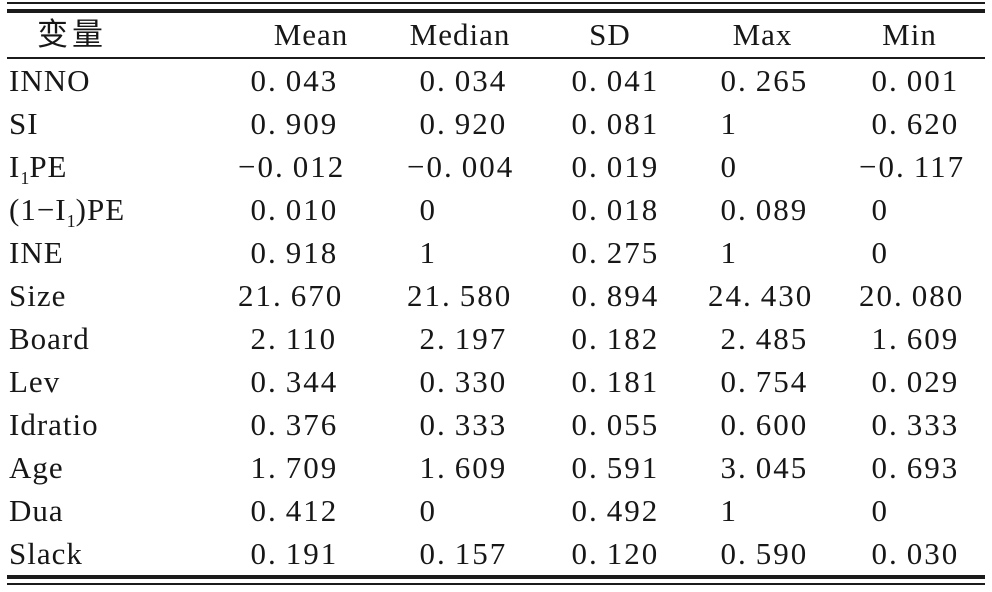 This screenshot has height=592, width=992. I want to click on cell-mean: 21. 670, so click(291, 295).